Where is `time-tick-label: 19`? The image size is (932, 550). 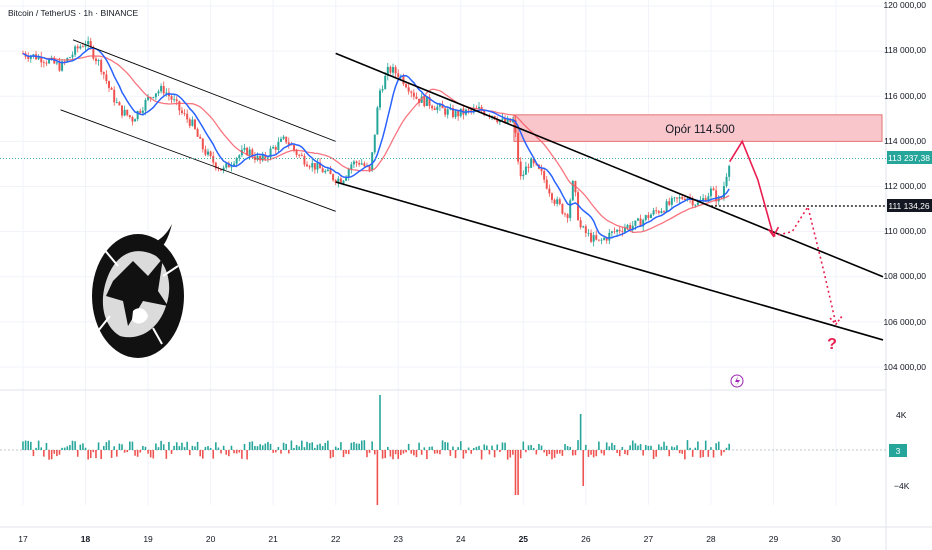
time-tick-label: 19 is located at coordinates (148, 539).